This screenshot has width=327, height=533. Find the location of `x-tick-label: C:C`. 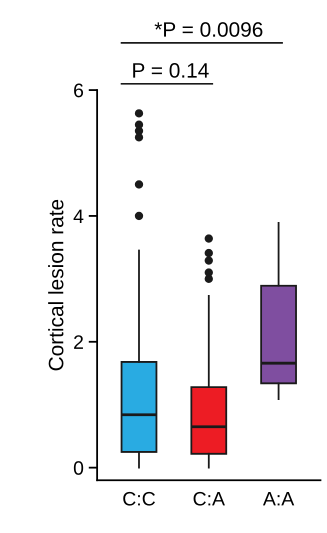

x-tick-label: C:C is located at coordinates (139, 499).